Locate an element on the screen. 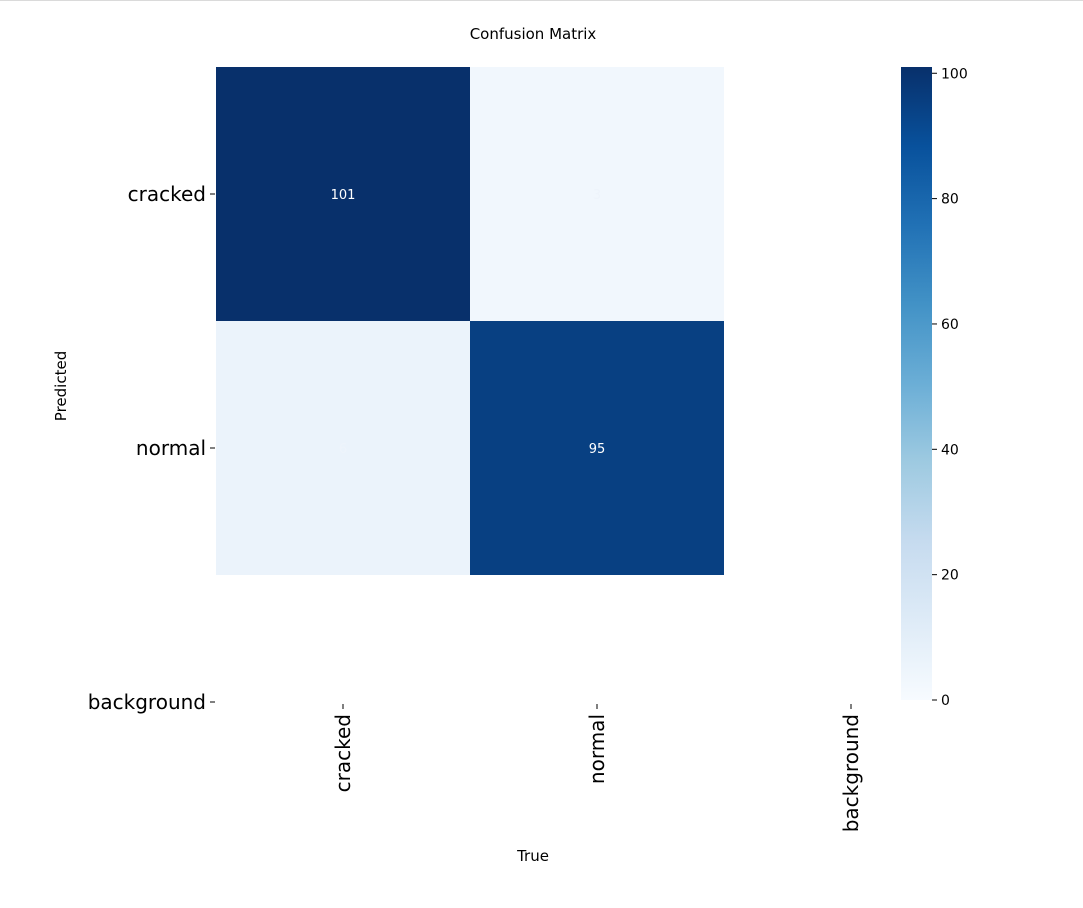 This screenshot has width=1083, height=908. x-tick-label: background is located at coordinates (851, 773).